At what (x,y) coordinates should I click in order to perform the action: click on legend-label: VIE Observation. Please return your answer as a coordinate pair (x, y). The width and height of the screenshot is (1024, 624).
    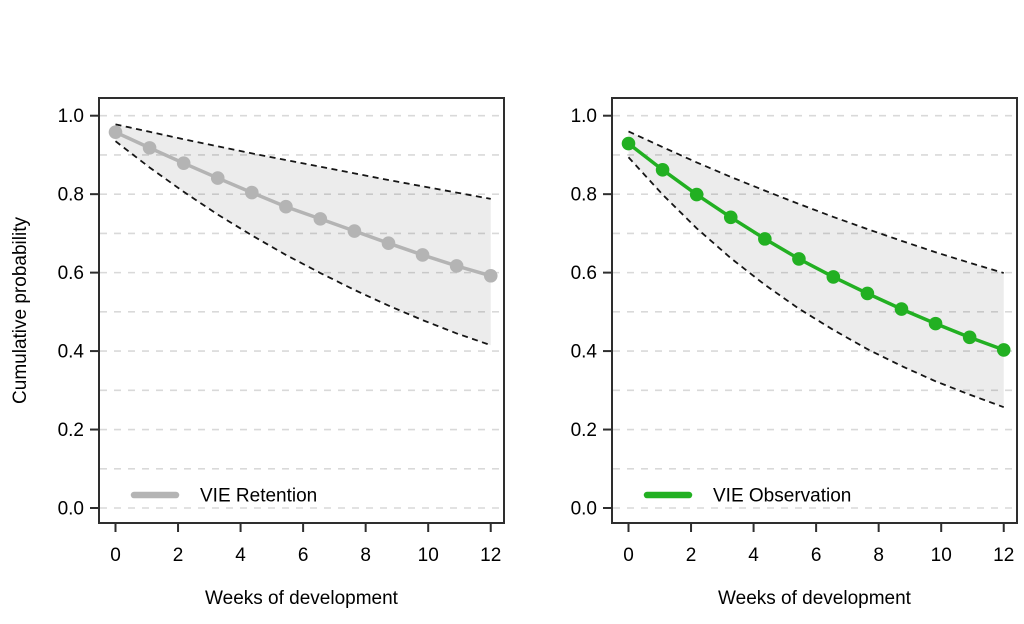
    Looking at the image, I should click on (782, 496).